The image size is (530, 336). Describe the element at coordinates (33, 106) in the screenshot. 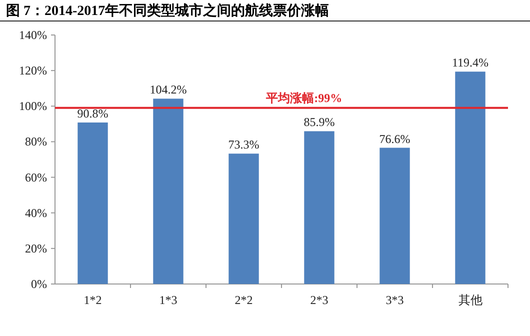

I see `y-tick-label: 100%` at that location.